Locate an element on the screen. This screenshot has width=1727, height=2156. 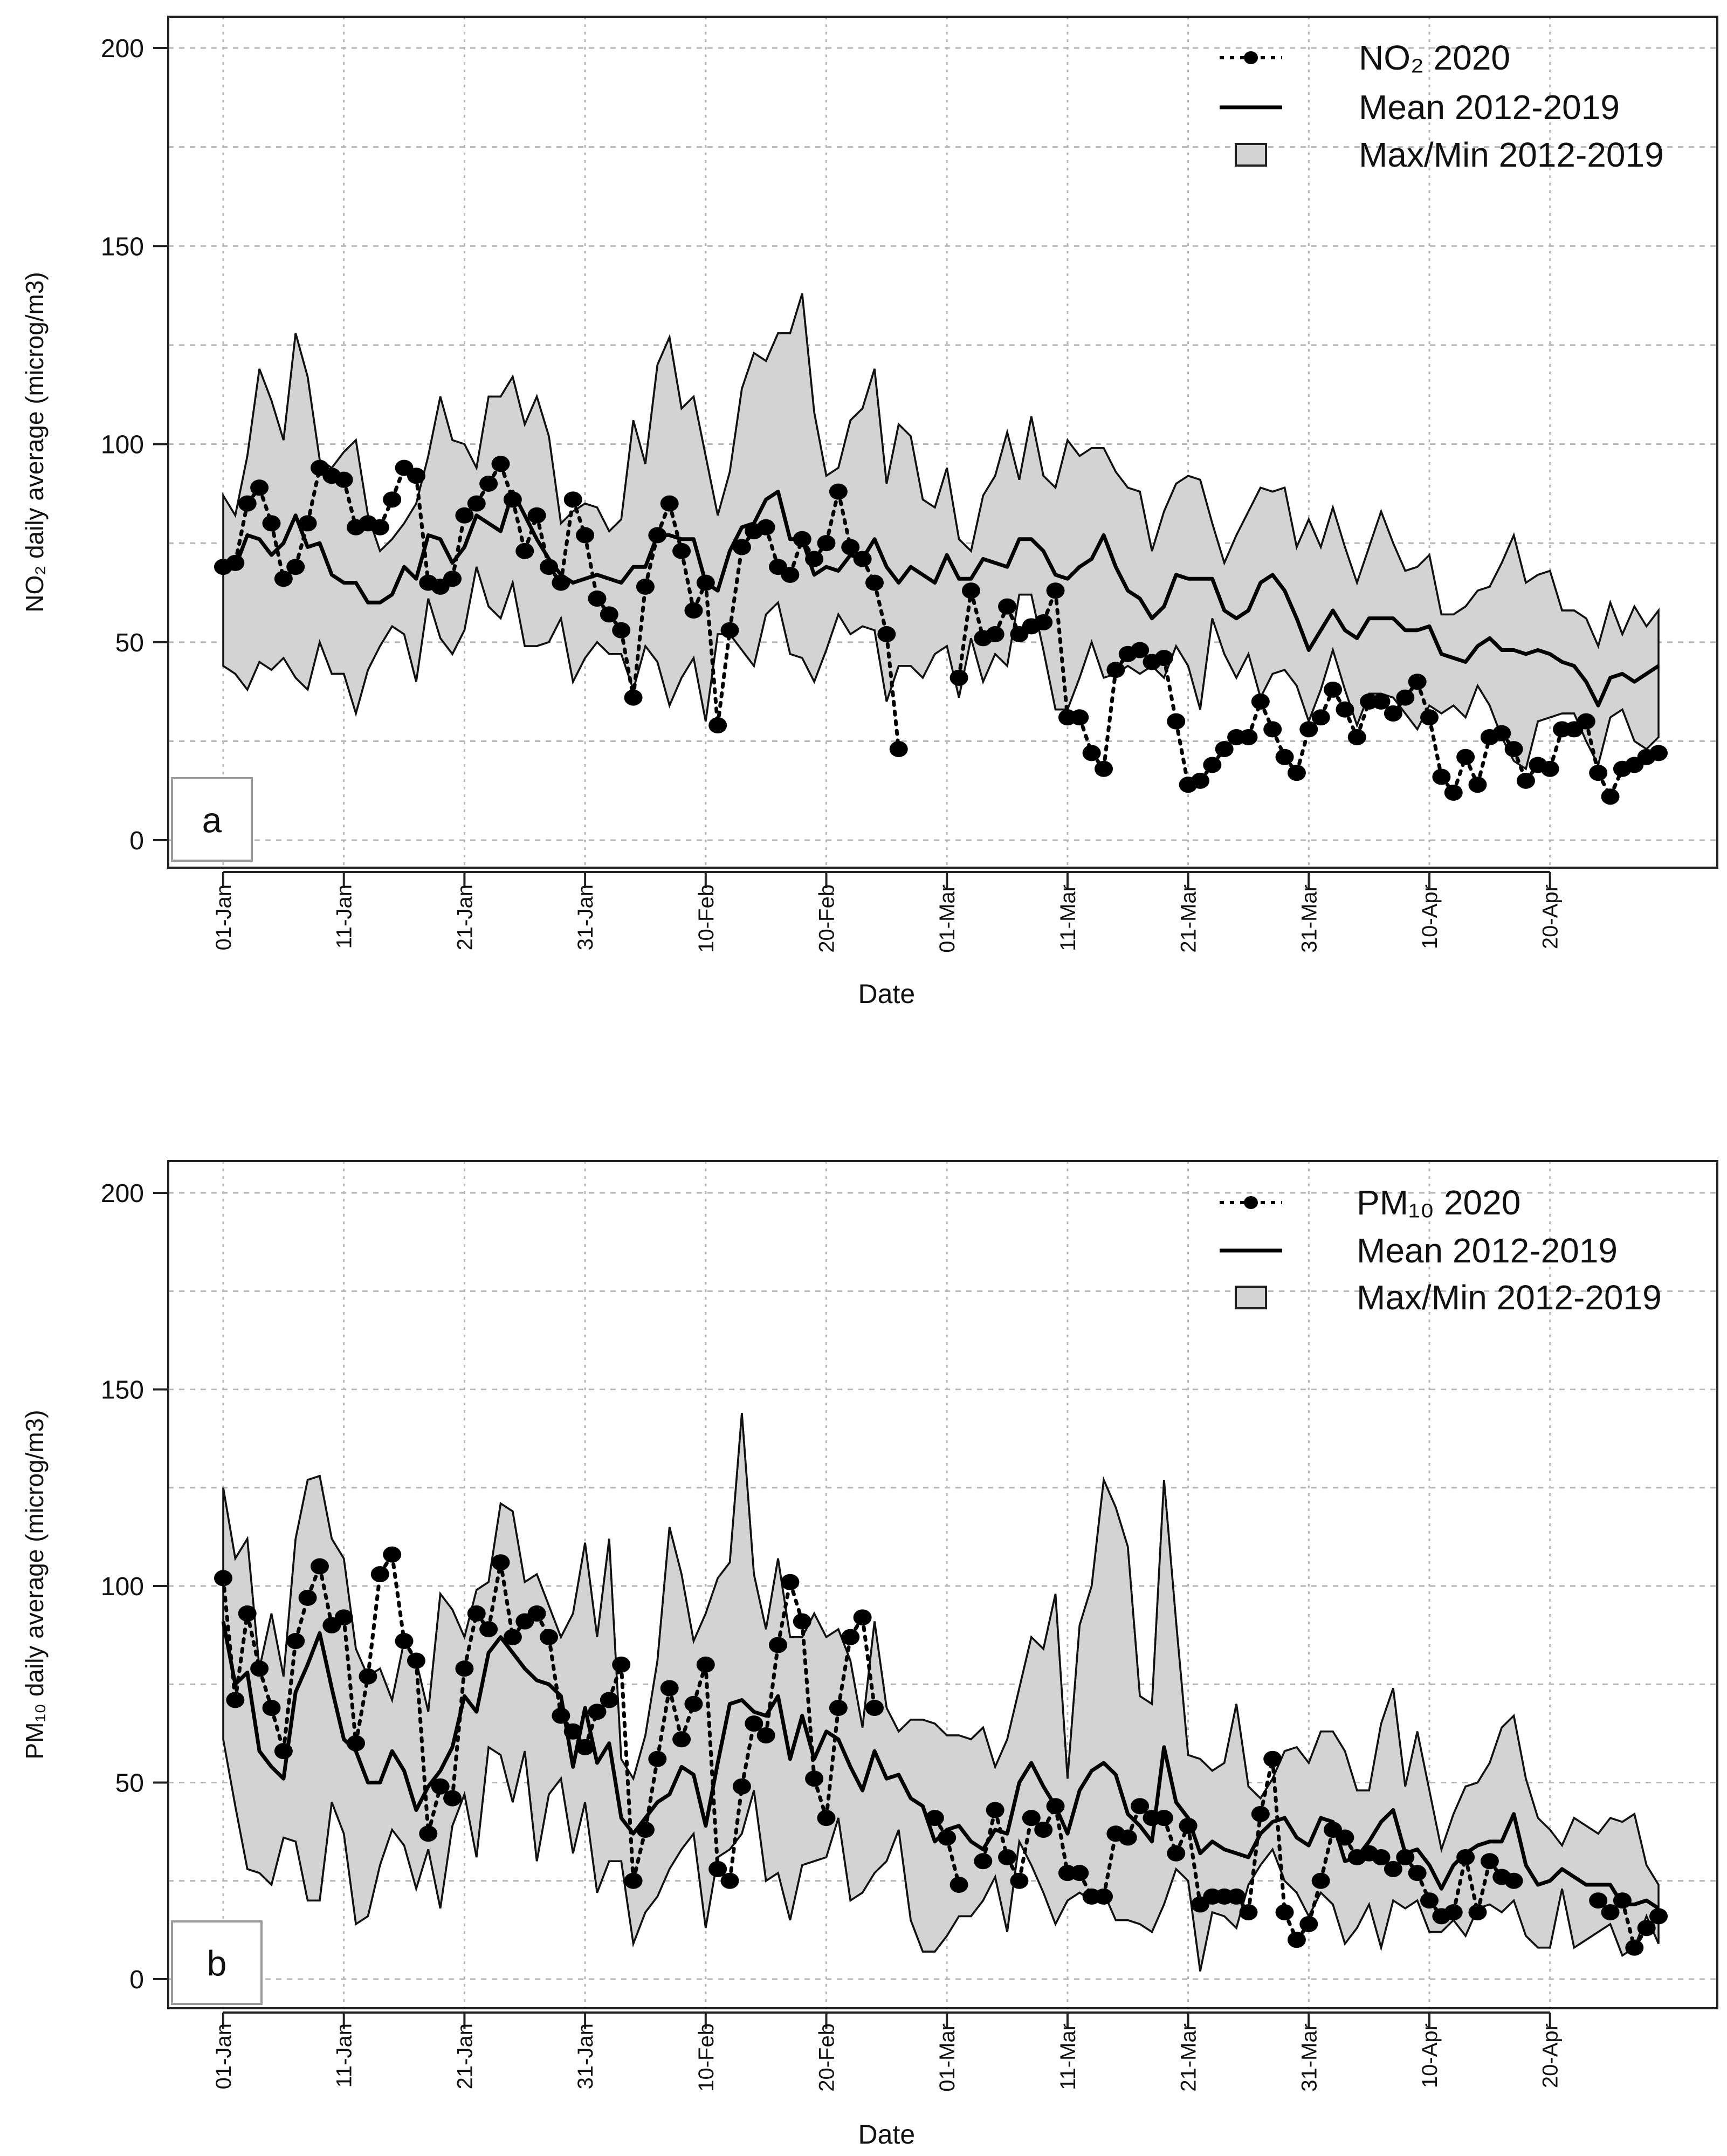
legend-band-swatch-icon is located at coordinates (1251, 1298).